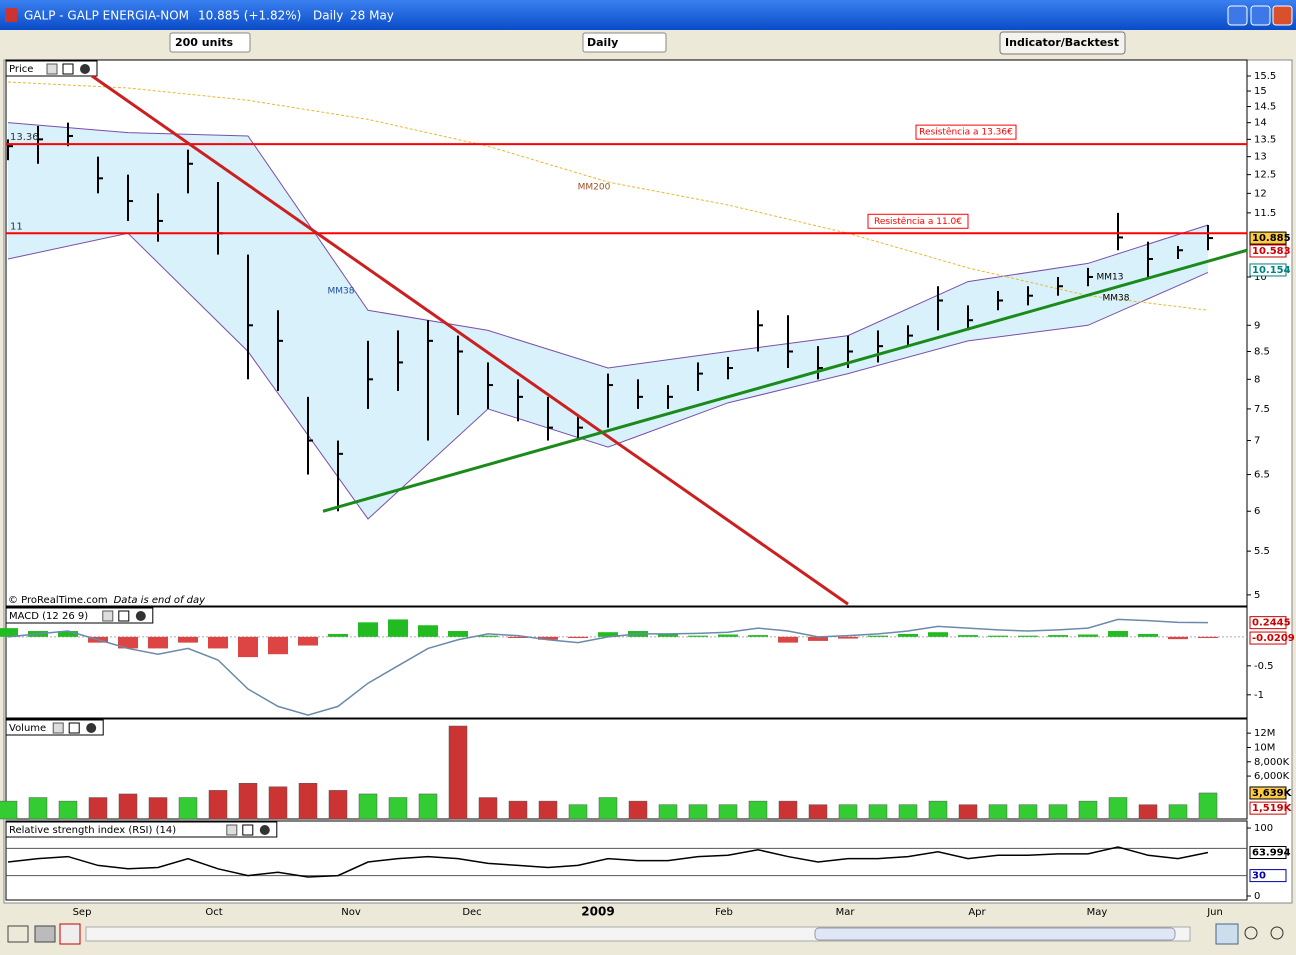 The height and width of the screenshot is (955, 1296). Describe the element at coordinates (58, 600) in the screenshot. I see `note-copyright: © ProRealTime.com` at that location.